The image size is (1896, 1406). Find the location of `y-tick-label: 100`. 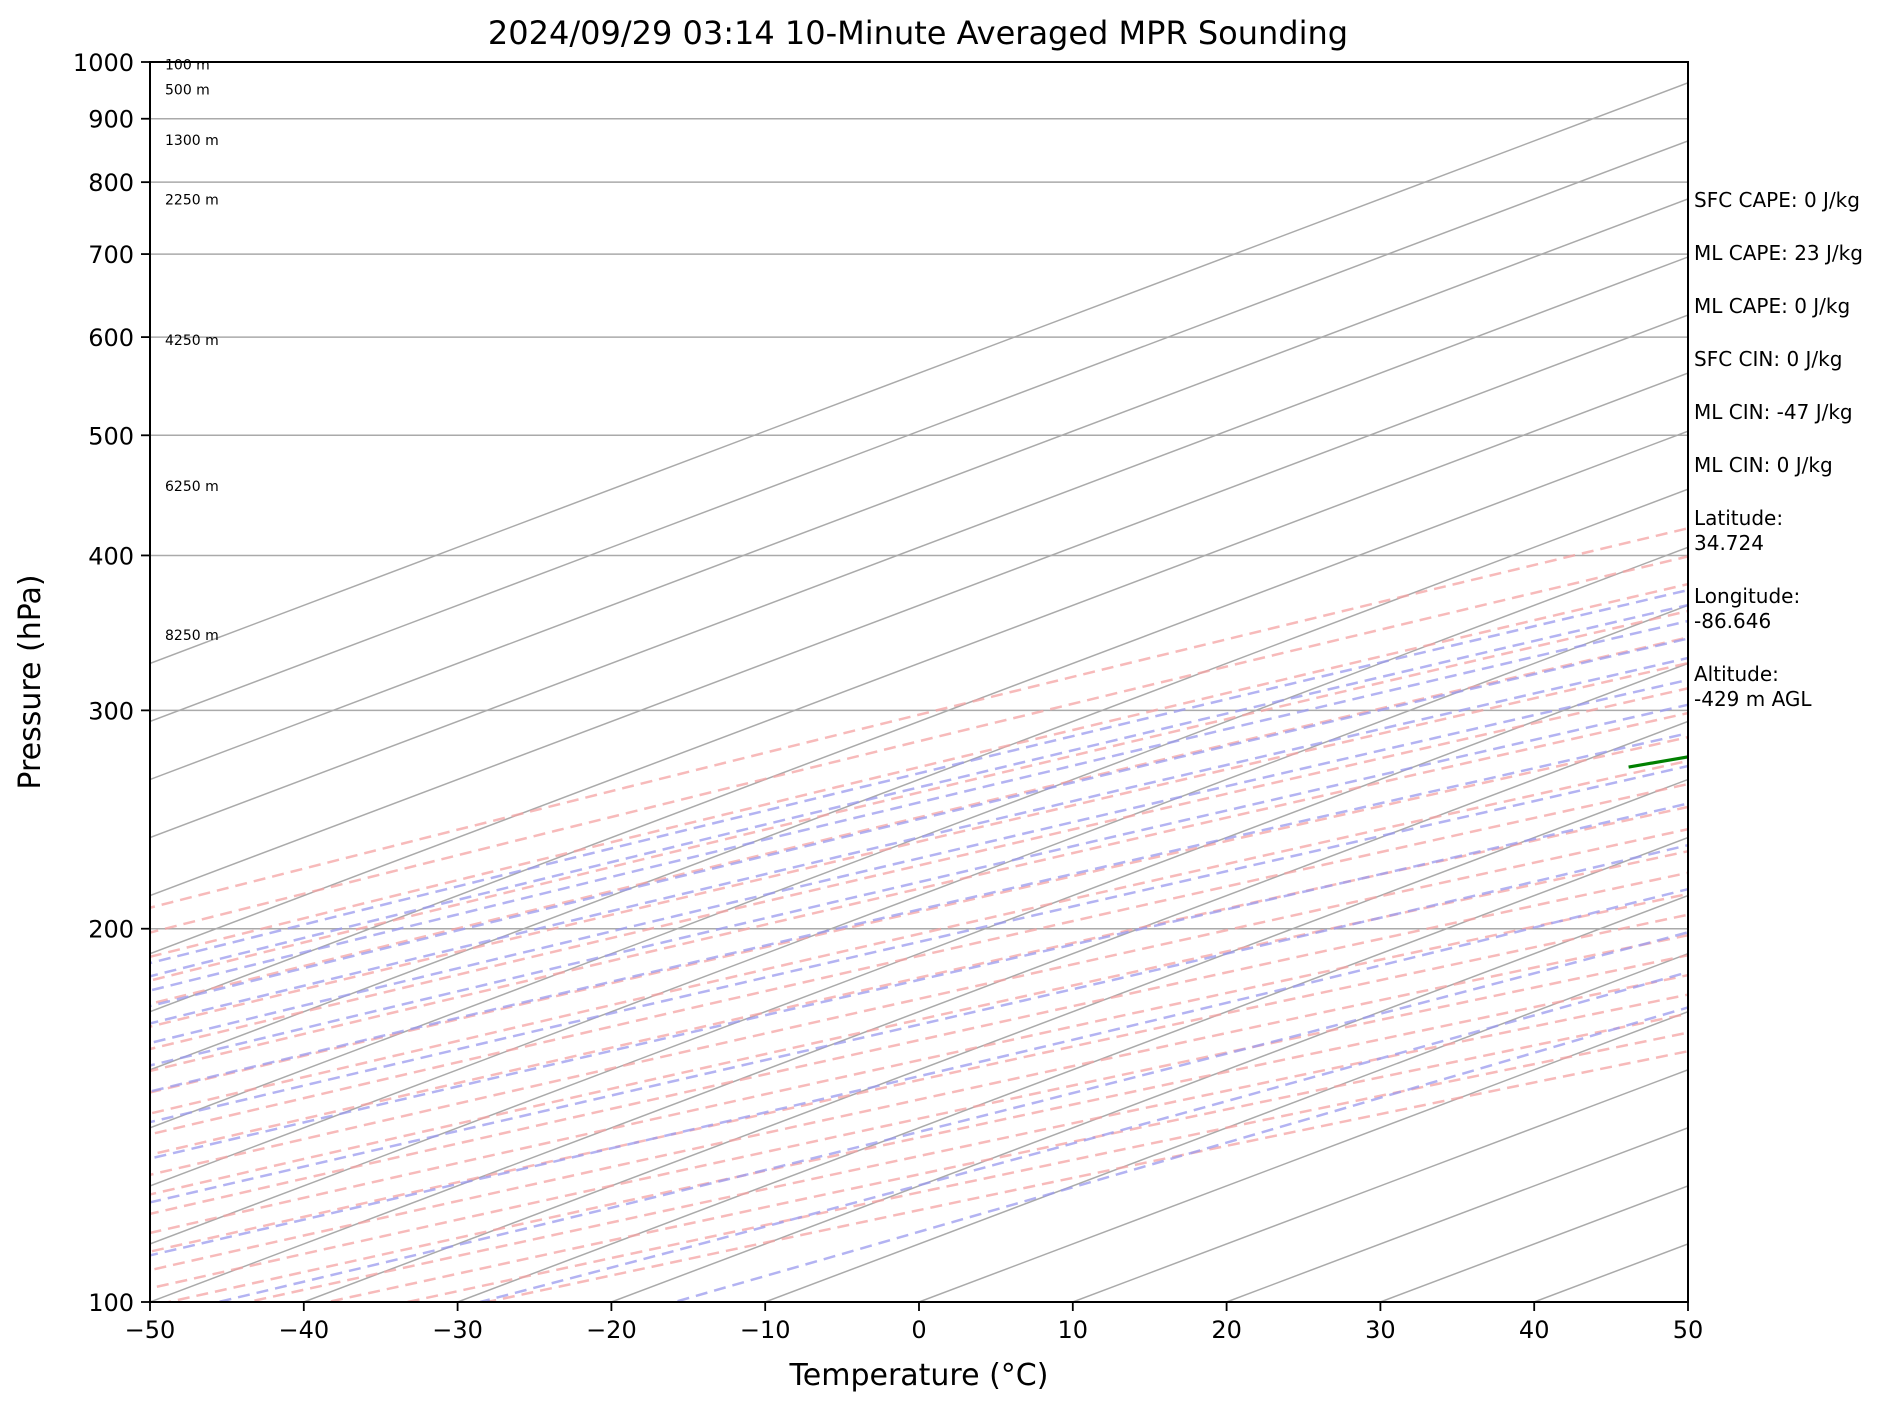

y-tick-label: 100 is located at coordinates (111, 1303).